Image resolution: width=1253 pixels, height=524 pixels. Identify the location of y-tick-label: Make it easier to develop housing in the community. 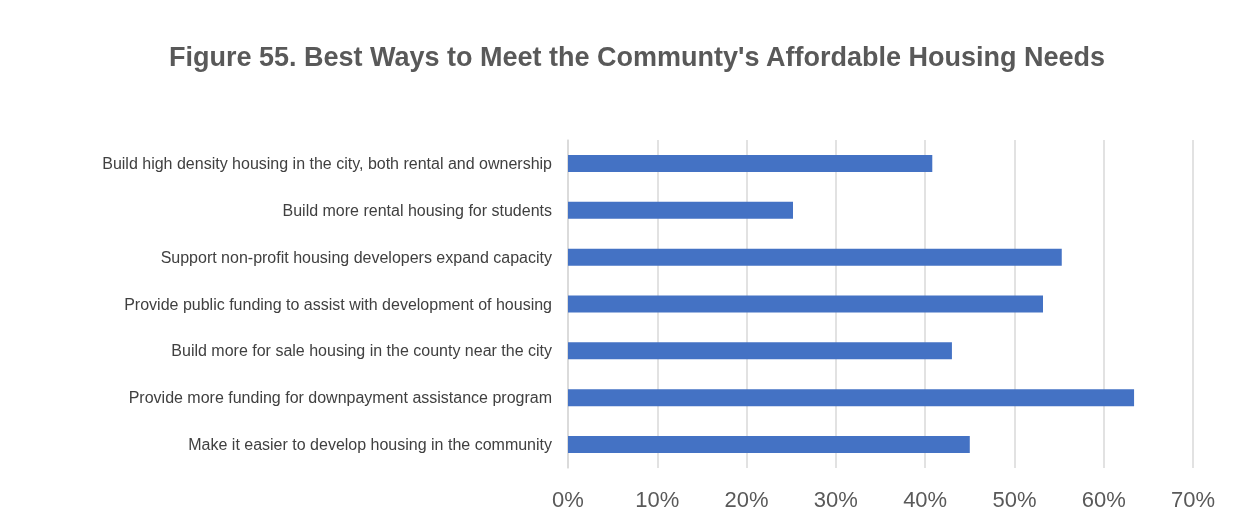
(370, 445).